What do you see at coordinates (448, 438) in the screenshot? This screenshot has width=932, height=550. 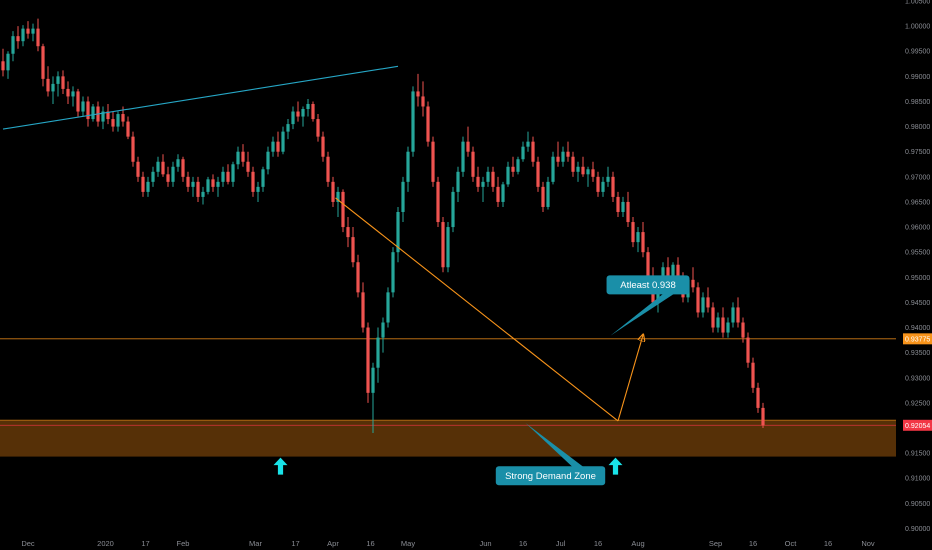 I see `demand-zone` at bounding box center [448, 438].